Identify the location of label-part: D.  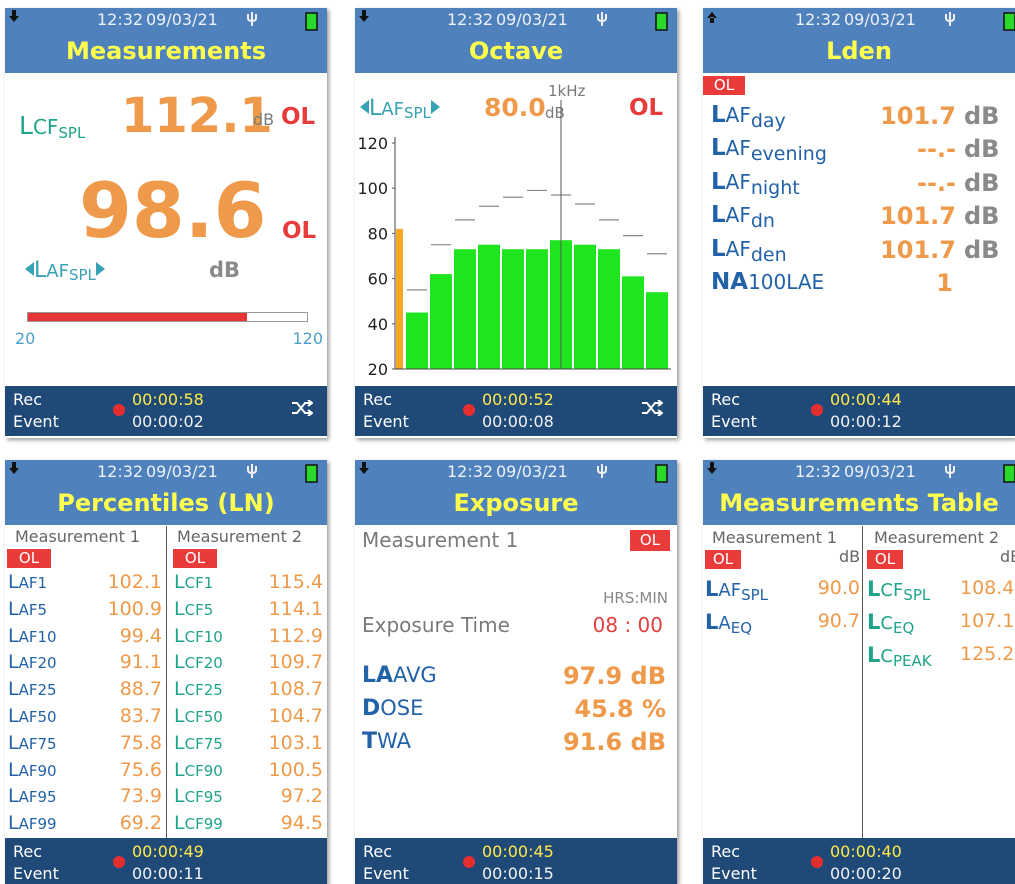
(371, 708).